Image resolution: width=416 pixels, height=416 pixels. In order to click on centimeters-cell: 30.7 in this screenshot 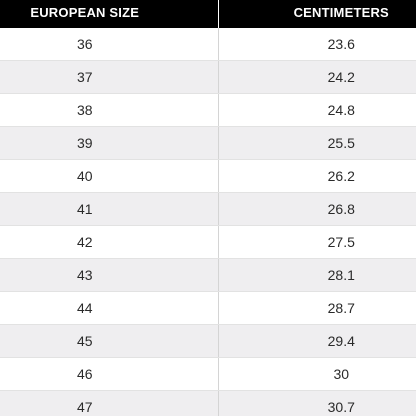, I will do `click(317, 403)`.